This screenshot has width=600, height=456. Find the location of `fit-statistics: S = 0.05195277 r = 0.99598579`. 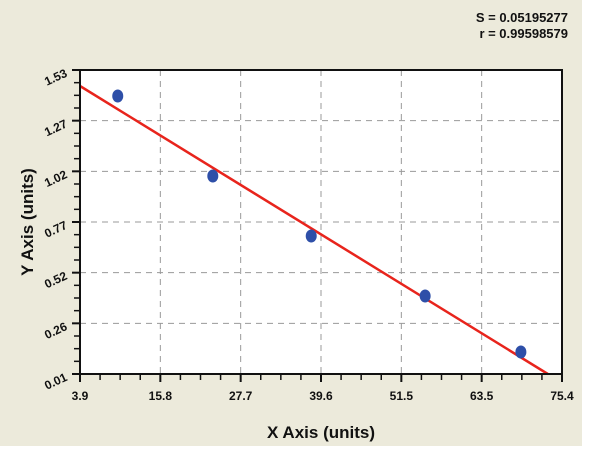

fit-statistics: S = 0.05195277 r = 0.99598579 is located at coordinates (522, 26).